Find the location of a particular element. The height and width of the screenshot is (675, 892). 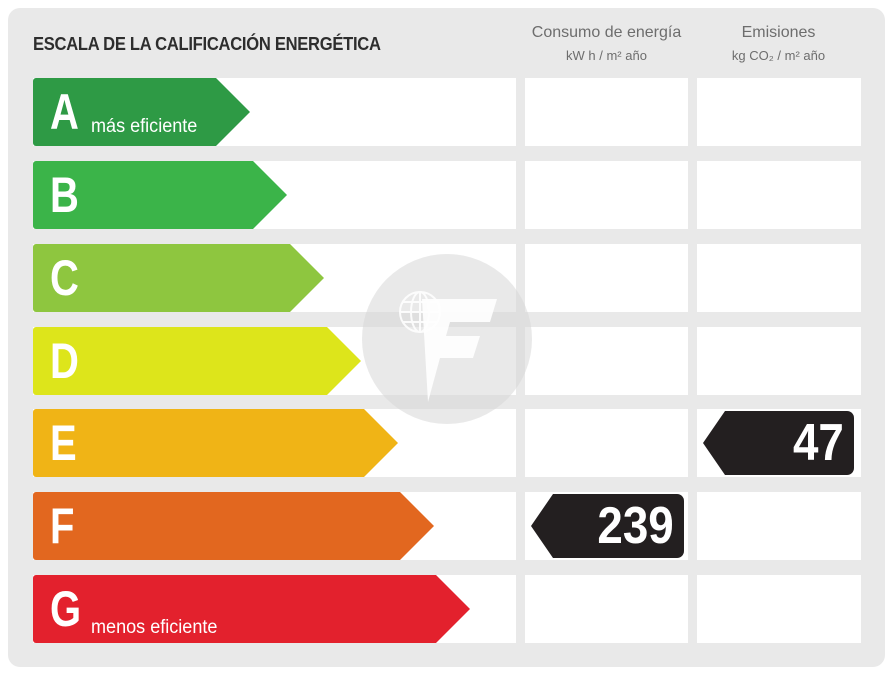

rating-row-g: G menos eficiente is located at coordinates (446, 609).